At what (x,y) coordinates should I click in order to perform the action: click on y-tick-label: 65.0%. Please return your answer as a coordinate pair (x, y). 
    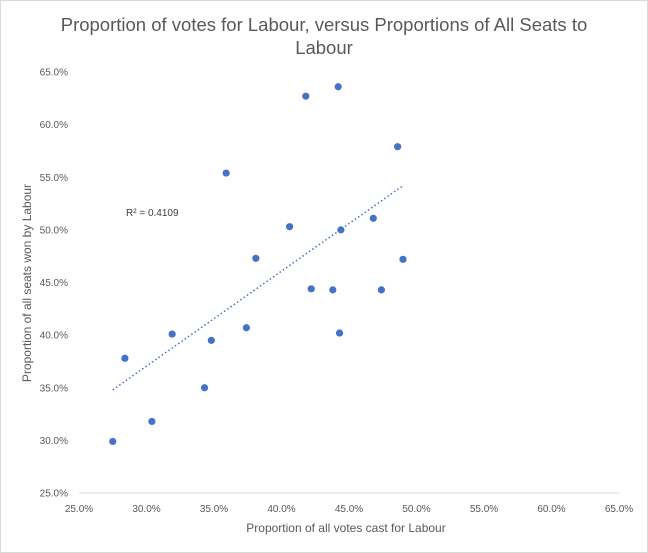
    Looking at the image, I should click on (54, 73).